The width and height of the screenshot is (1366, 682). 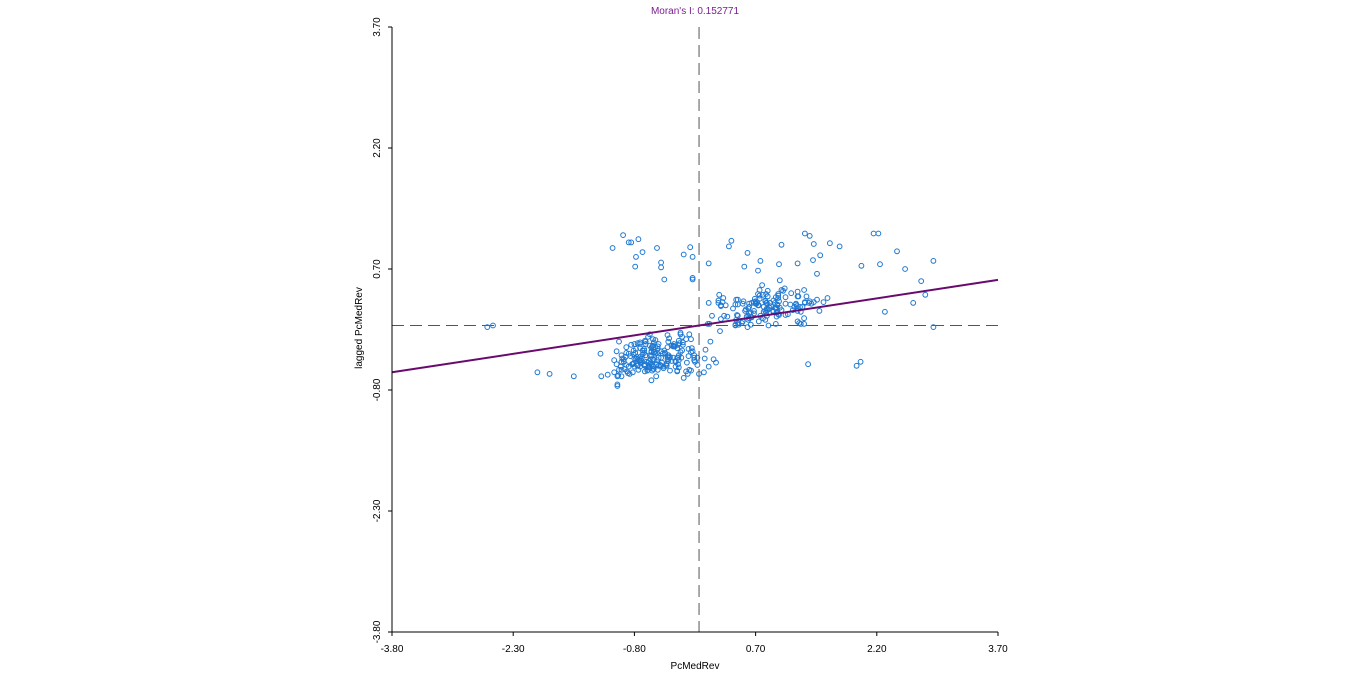 I want to click on scatter-points, so click(x=710, y=309).